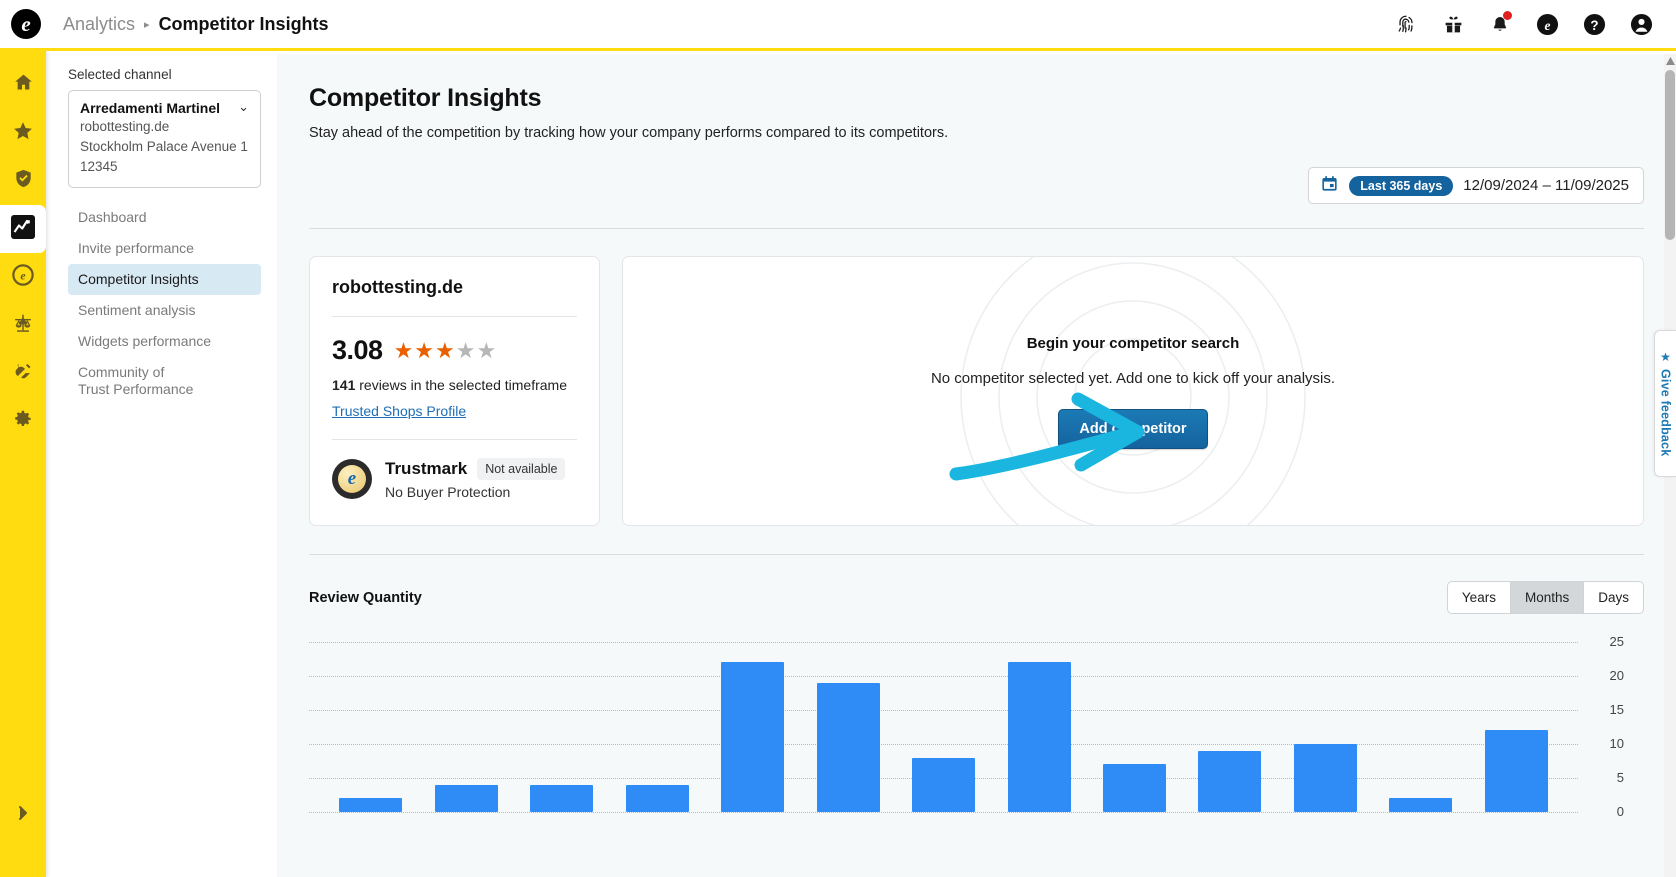 This screenshot has height=877, width=1676. What do you see at coordinates (23, 133) in the screenshot?
I see `rail-item-reviews` at bounding box center [23, 133].